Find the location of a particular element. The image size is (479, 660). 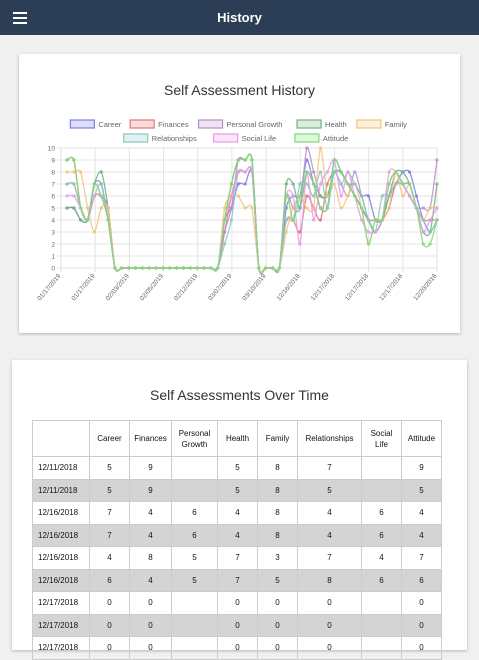

table-row: 12/16/2018 7 4 6 4 8 4 6 4 is located at coordinates (237, 535).